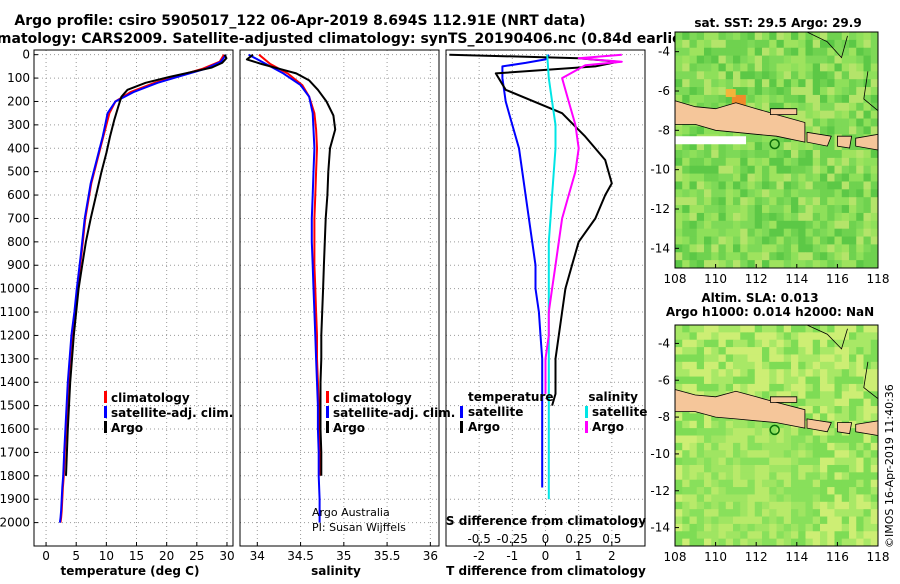 This screenshot has width=900, height=584. I want to click on land-polygon, so click(819, 139).